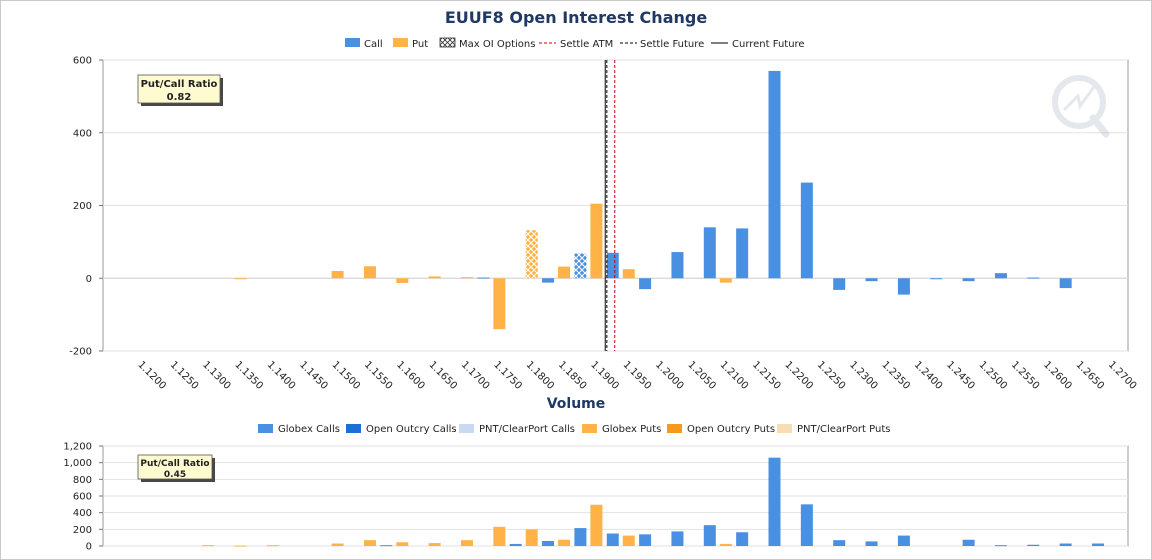  Describe the element at coordinates (1033, 545) in the screenshot. I see `bar-globex-calls-1.2600` at that location.